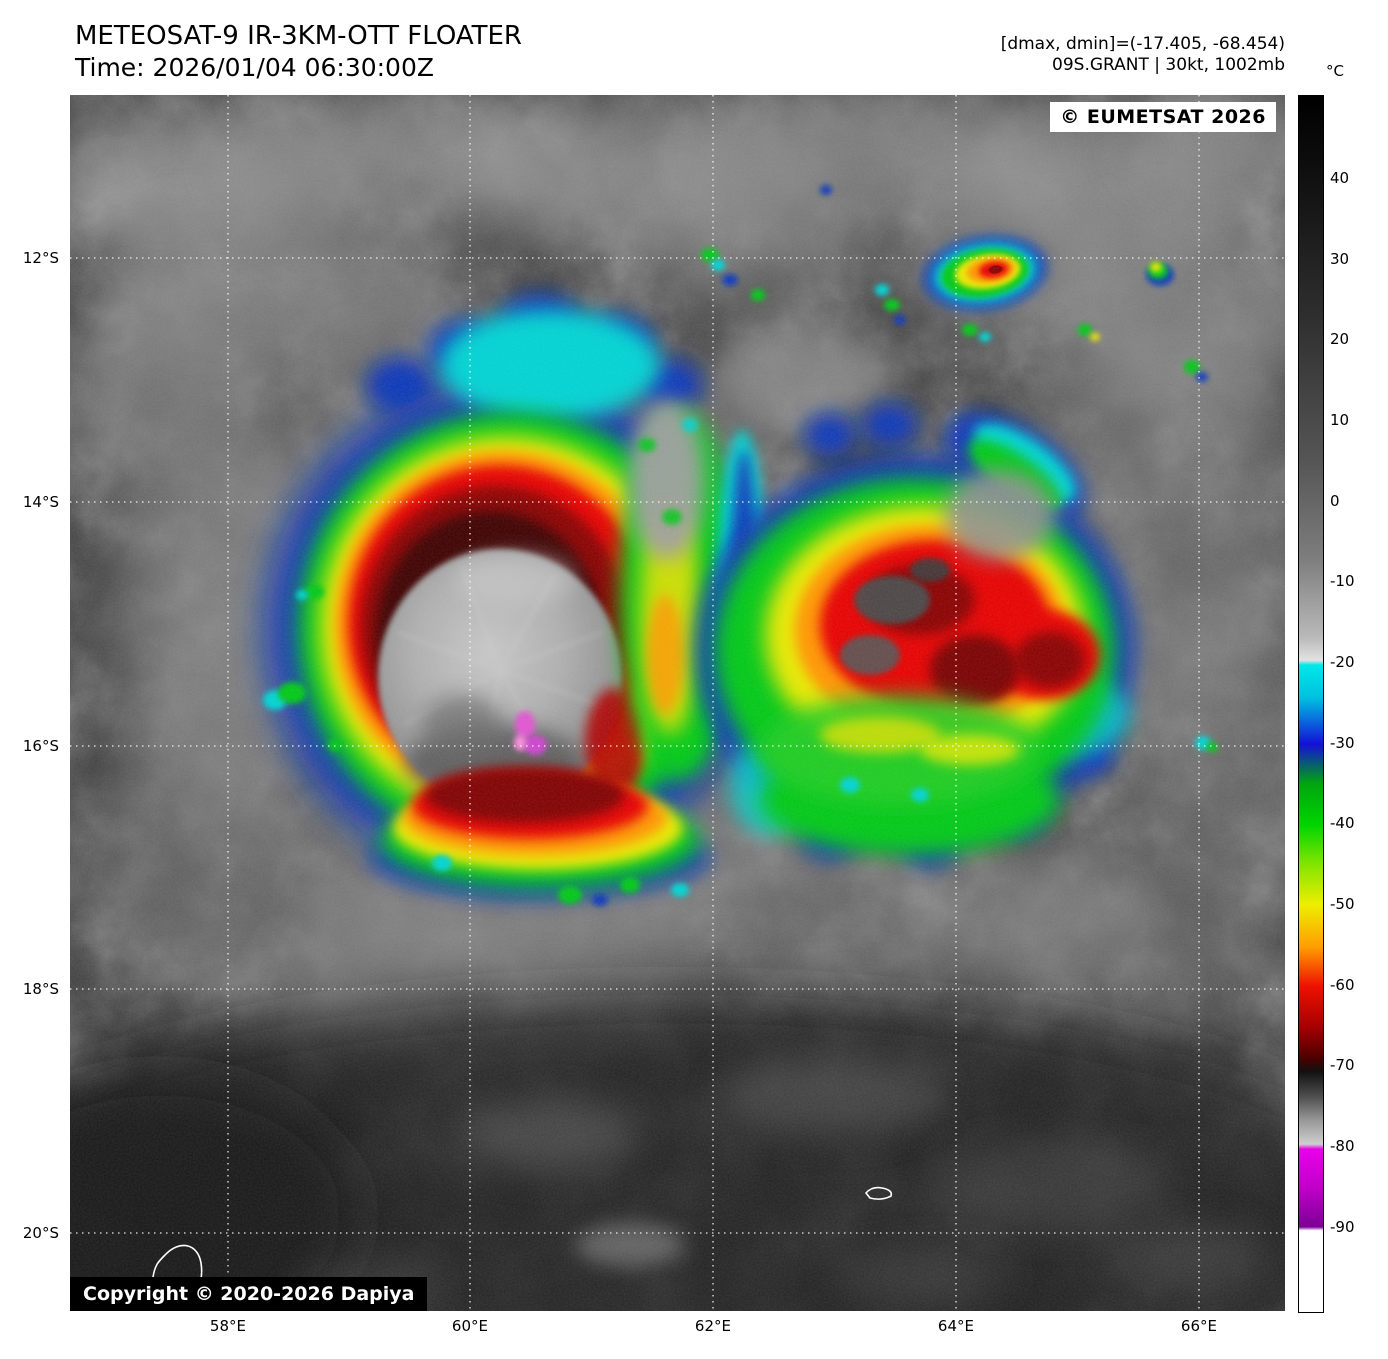 Image resolution: width=1388 pixels, height=1359 pixels. What do you see at coordinates (40, 501) in the screenshot?
I see `lat-label: 14°S` at bounding box center [40, 501].